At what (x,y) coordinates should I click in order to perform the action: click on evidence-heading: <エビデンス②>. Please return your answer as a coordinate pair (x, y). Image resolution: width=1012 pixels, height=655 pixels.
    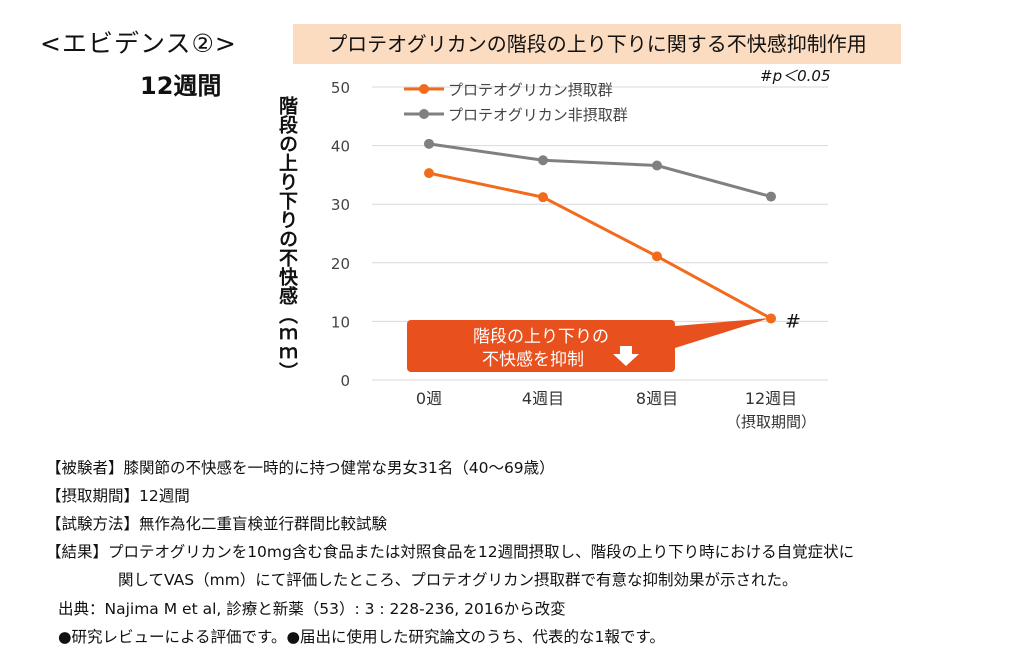
    Looking at the image, I should click on (138, 43).